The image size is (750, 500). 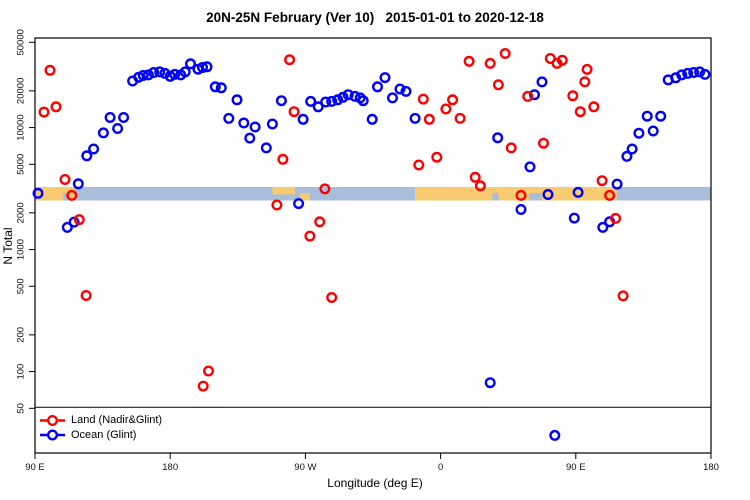 I want to click on x-tick-label: 180, so click(x=170, y=467).